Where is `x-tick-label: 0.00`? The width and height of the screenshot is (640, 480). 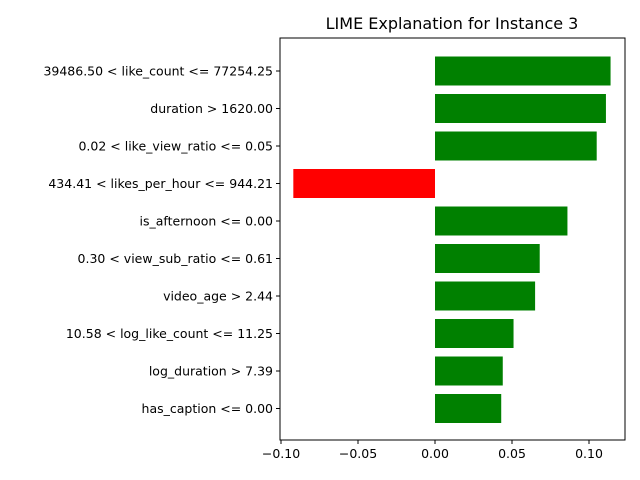 x-tick-label: 0.00 is located at coordinates (435, 453).